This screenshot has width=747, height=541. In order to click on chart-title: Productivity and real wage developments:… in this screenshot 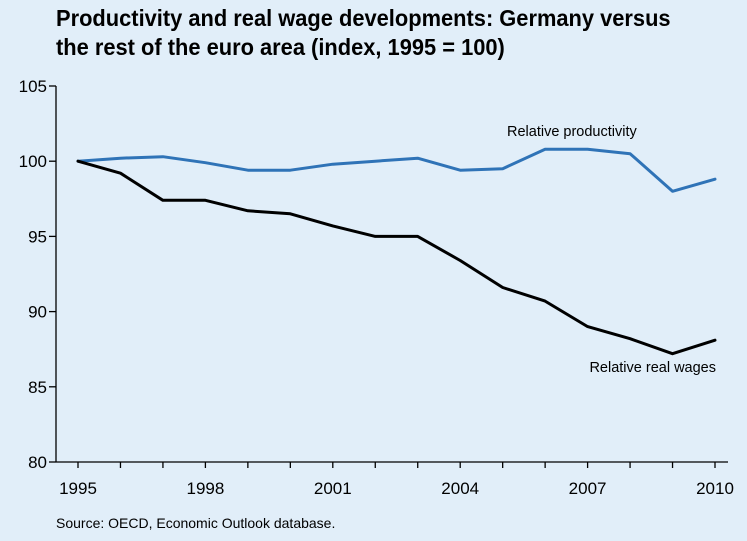, I will do `click(372, 33)`.